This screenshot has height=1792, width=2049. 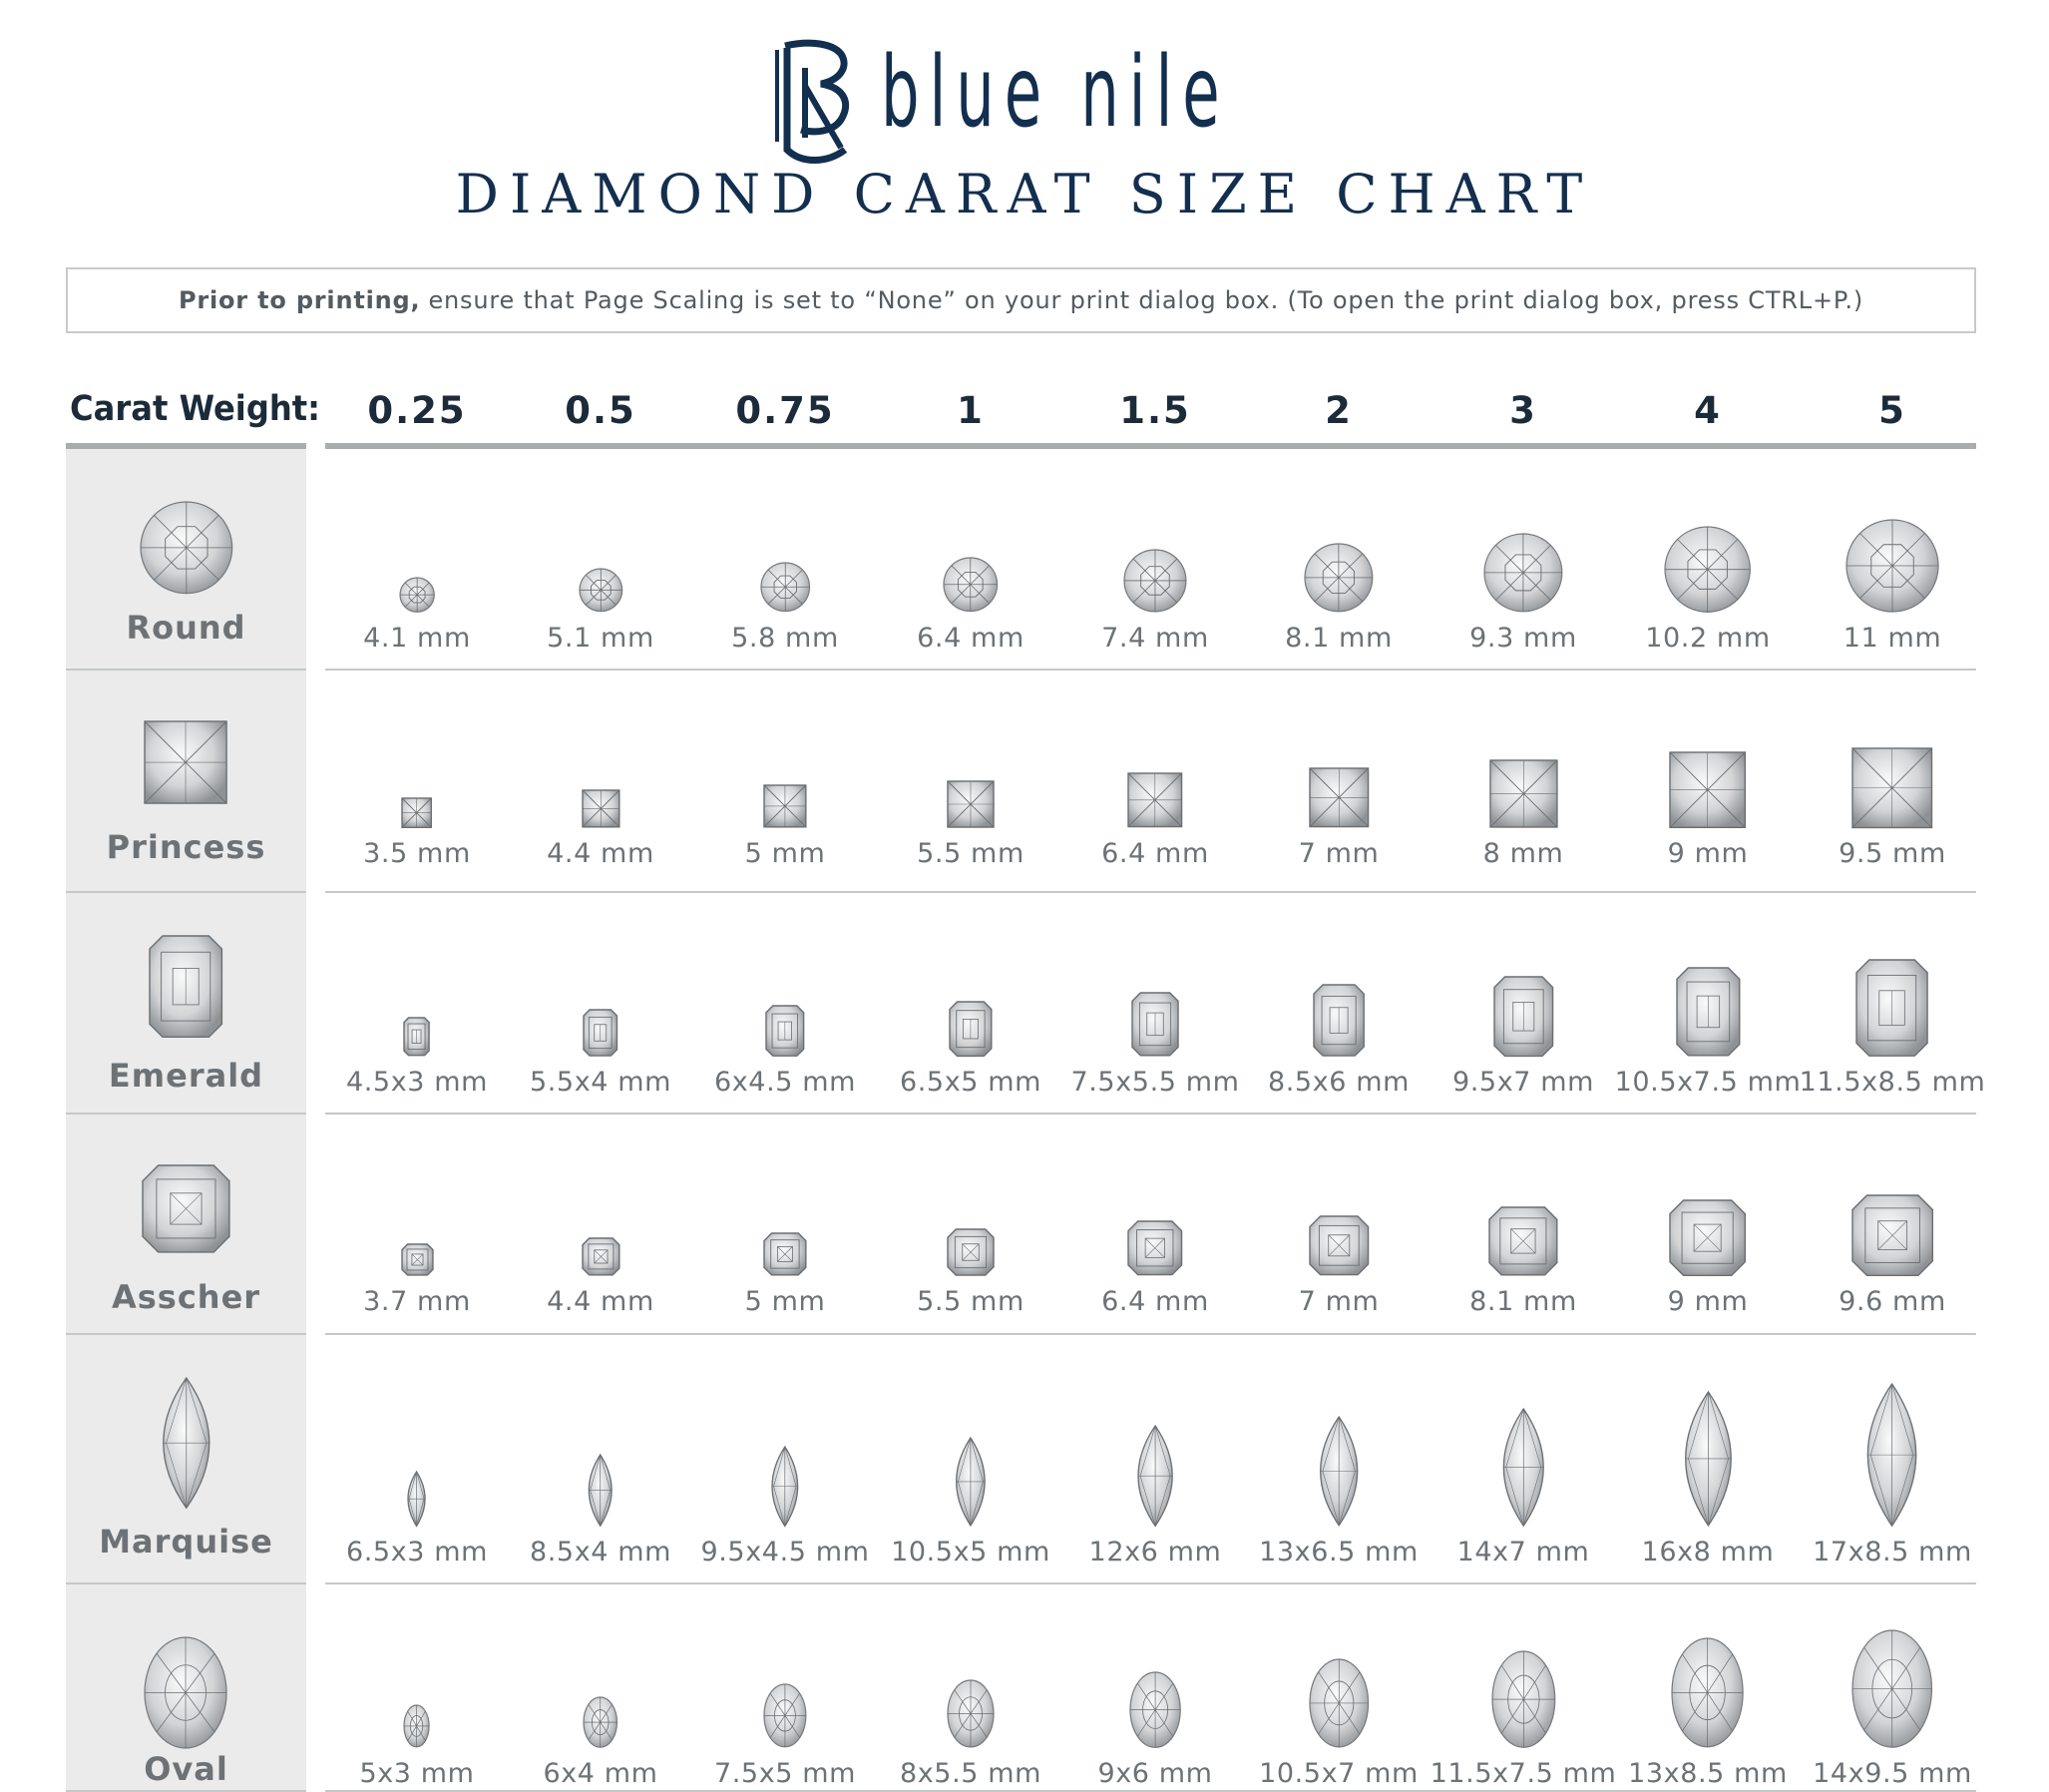 What do you see at coordinates (601, 561) in the screenshot?
I see `size-cell: 5.1 mm` at bounding box center [601, 561].